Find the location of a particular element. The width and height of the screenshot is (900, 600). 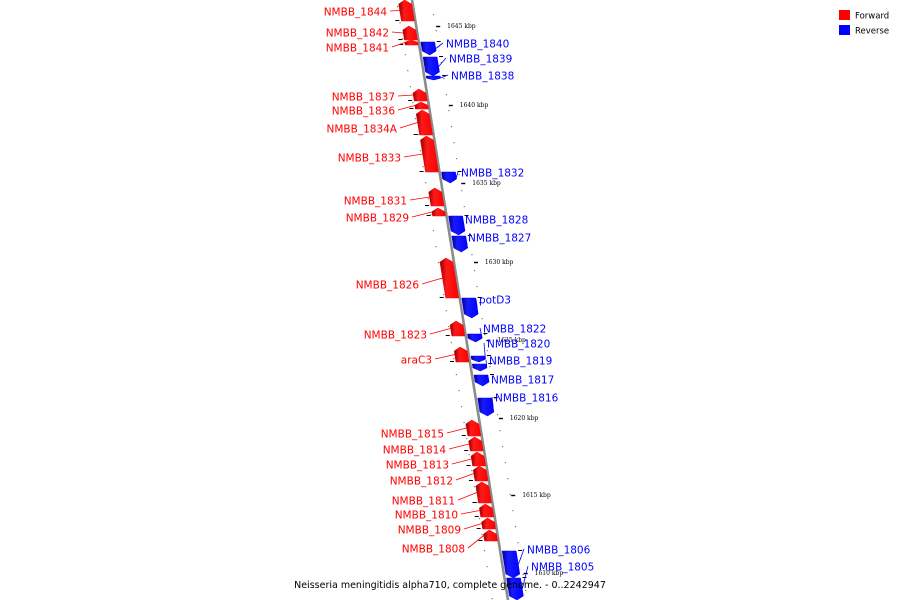

gene-nmbb_1834a: NMBB_1834A is located at coordinates (380, 122).